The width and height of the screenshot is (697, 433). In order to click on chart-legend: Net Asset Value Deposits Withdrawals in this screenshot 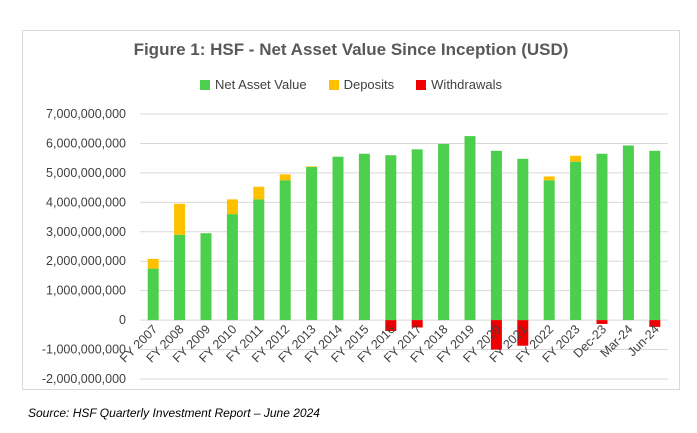, I will do `click(351, 84)`.